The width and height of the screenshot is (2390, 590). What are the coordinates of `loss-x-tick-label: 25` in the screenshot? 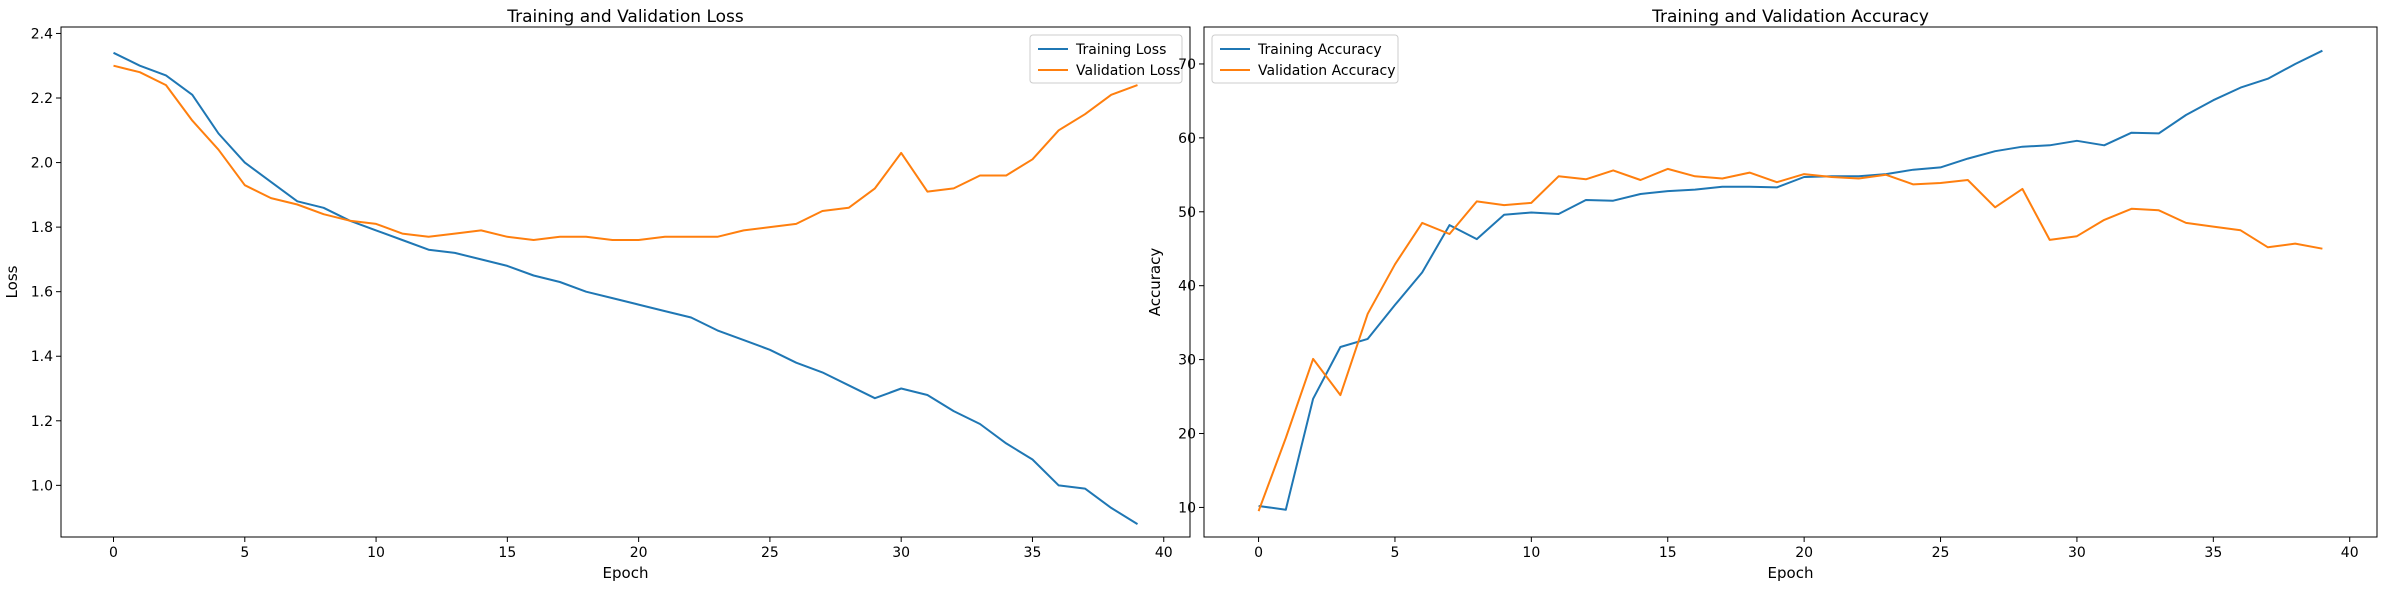 It's located at (770, 553).